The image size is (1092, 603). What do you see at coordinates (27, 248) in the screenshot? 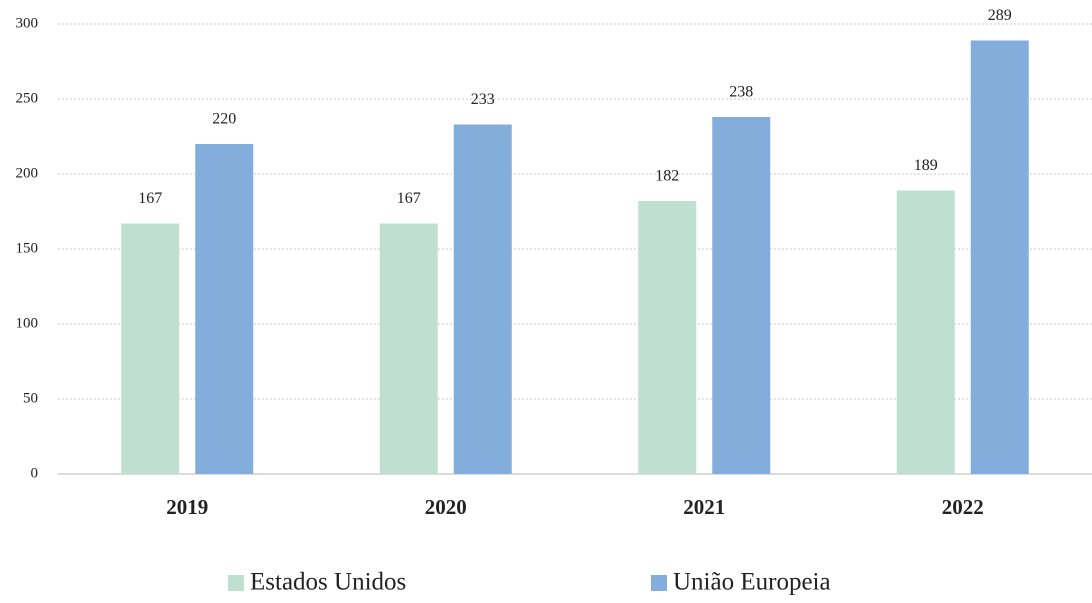
I see `y-tick-label: 150` at bounding box center [27, 248].